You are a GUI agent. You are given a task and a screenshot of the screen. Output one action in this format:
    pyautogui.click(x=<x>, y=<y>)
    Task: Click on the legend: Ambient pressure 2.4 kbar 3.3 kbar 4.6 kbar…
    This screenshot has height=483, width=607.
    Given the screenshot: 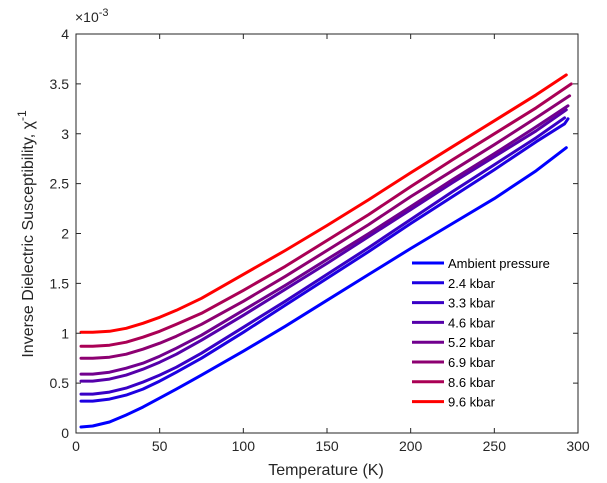 What is the action you would take?
    pyautogui.click(x=479, y=335)
    